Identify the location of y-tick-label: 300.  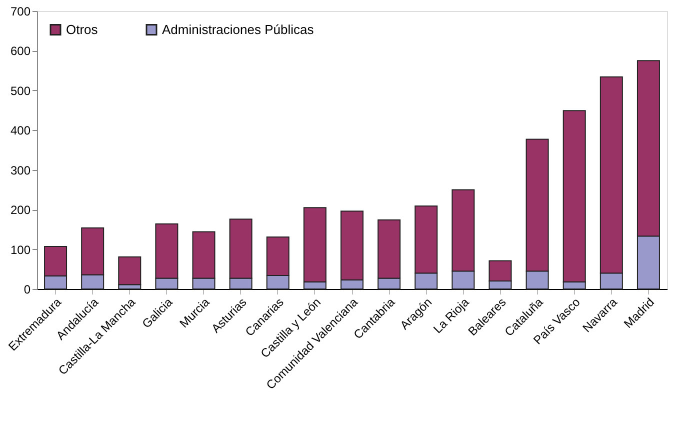
(20, 170).